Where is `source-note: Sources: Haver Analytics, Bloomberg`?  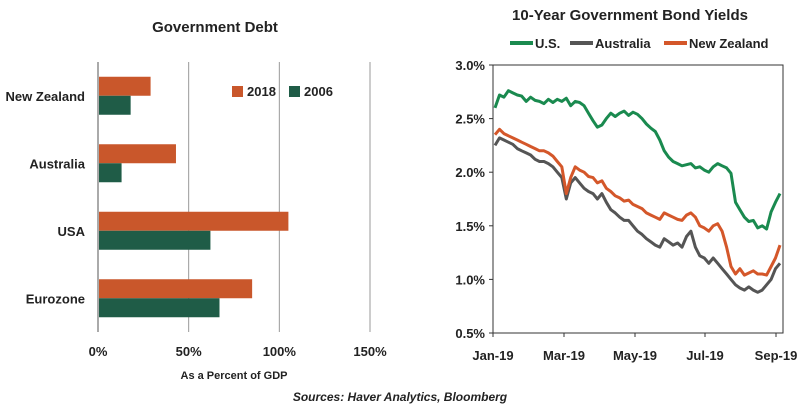
source-note: Sources: Haver Analytics, Bloomberg is located at coordinates (400, 397).